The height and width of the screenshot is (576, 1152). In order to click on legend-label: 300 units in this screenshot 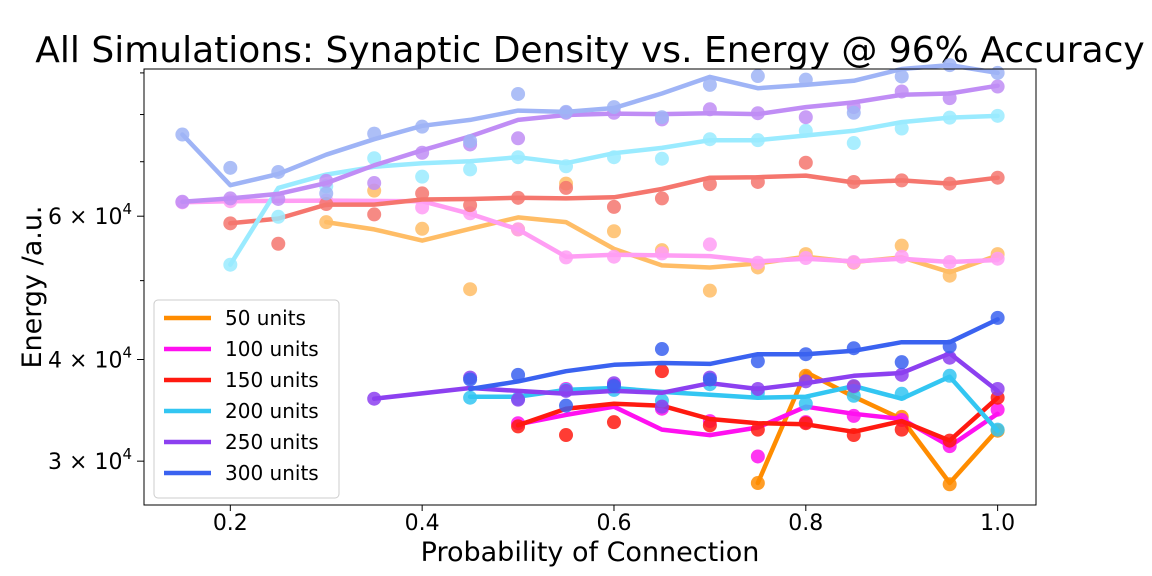, I will do `click(272, 473)`.